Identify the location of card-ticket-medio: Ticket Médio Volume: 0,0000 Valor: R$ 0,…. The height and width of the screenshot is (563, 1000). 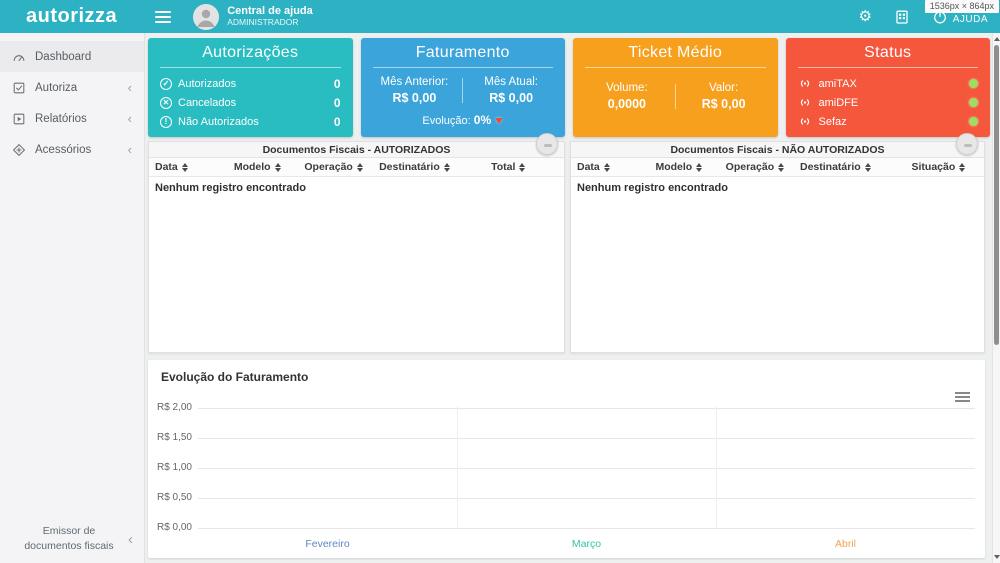
(675, 87).